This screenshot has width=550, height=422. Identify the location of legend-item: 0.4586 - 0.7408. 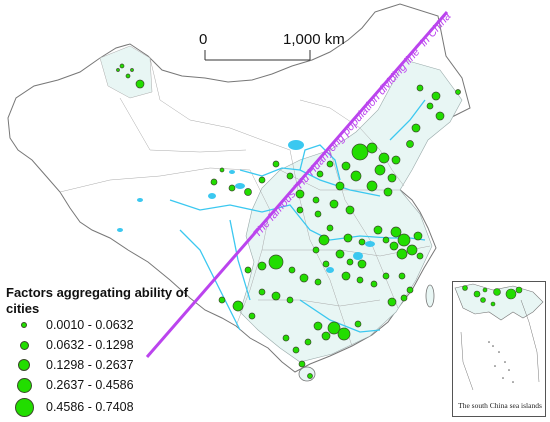
(98, 407).